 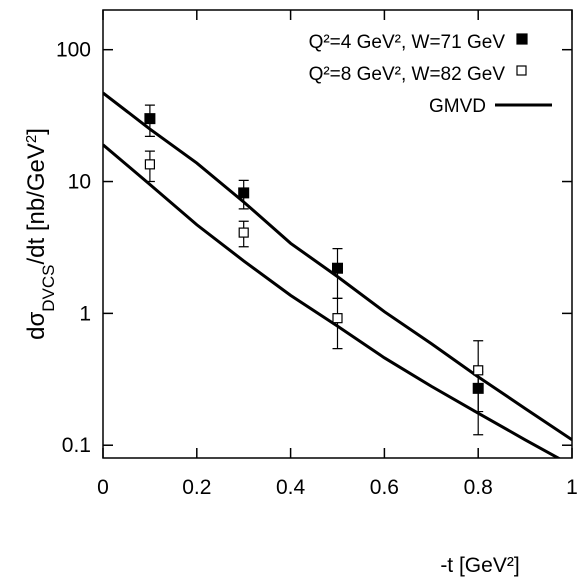 I want to click on legend-label: Q²=4 GeV², W=71 GeV, so click(x=407, y=42).